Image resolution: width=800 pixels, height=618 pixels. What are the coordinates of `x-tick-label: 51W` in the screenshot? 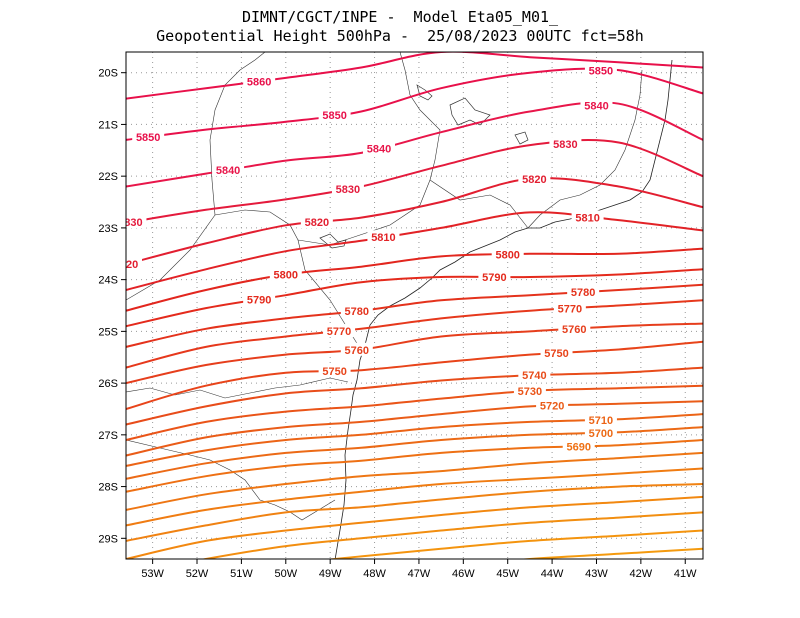 It's located at (241, 574).